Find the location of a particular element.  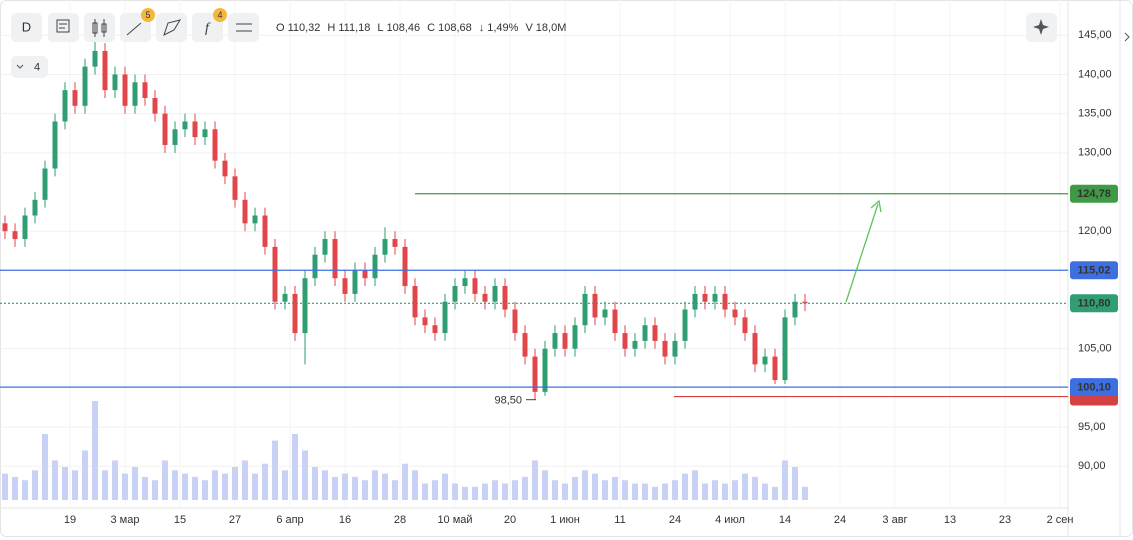

y-tick-label: 135,00 is located at coordinates (1095, 114).